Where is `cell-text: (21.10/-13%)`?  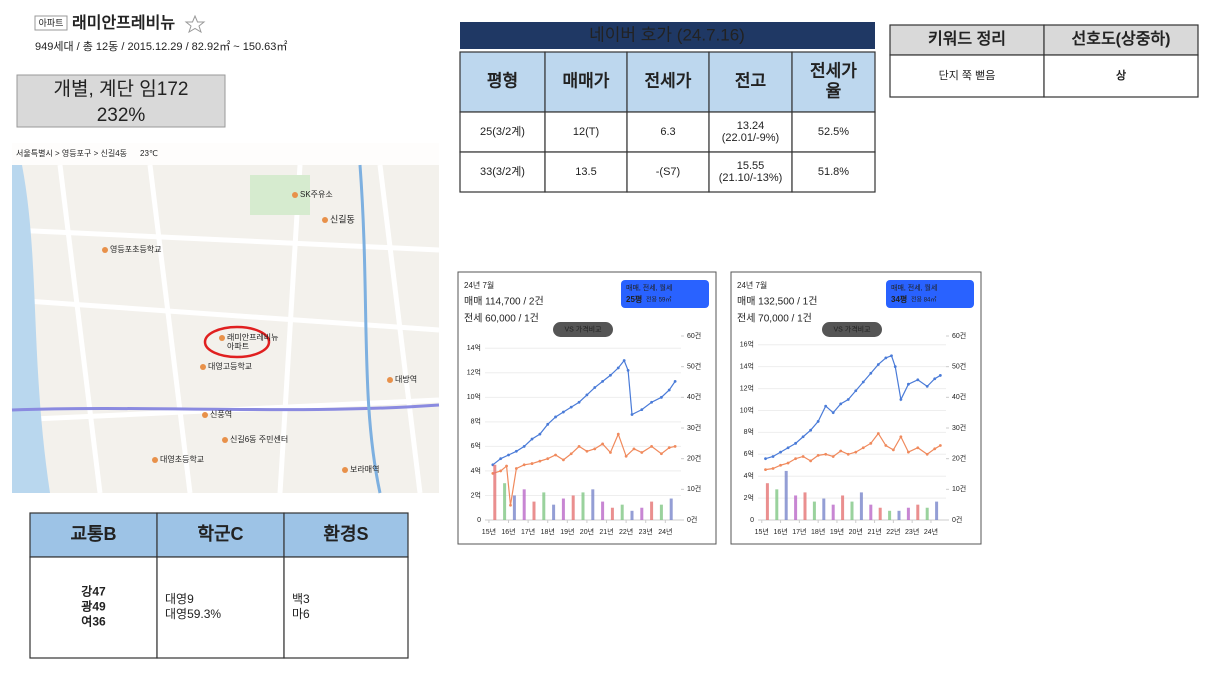
cell-text: (21.10/-13%) is located at coordinates (751, 178).